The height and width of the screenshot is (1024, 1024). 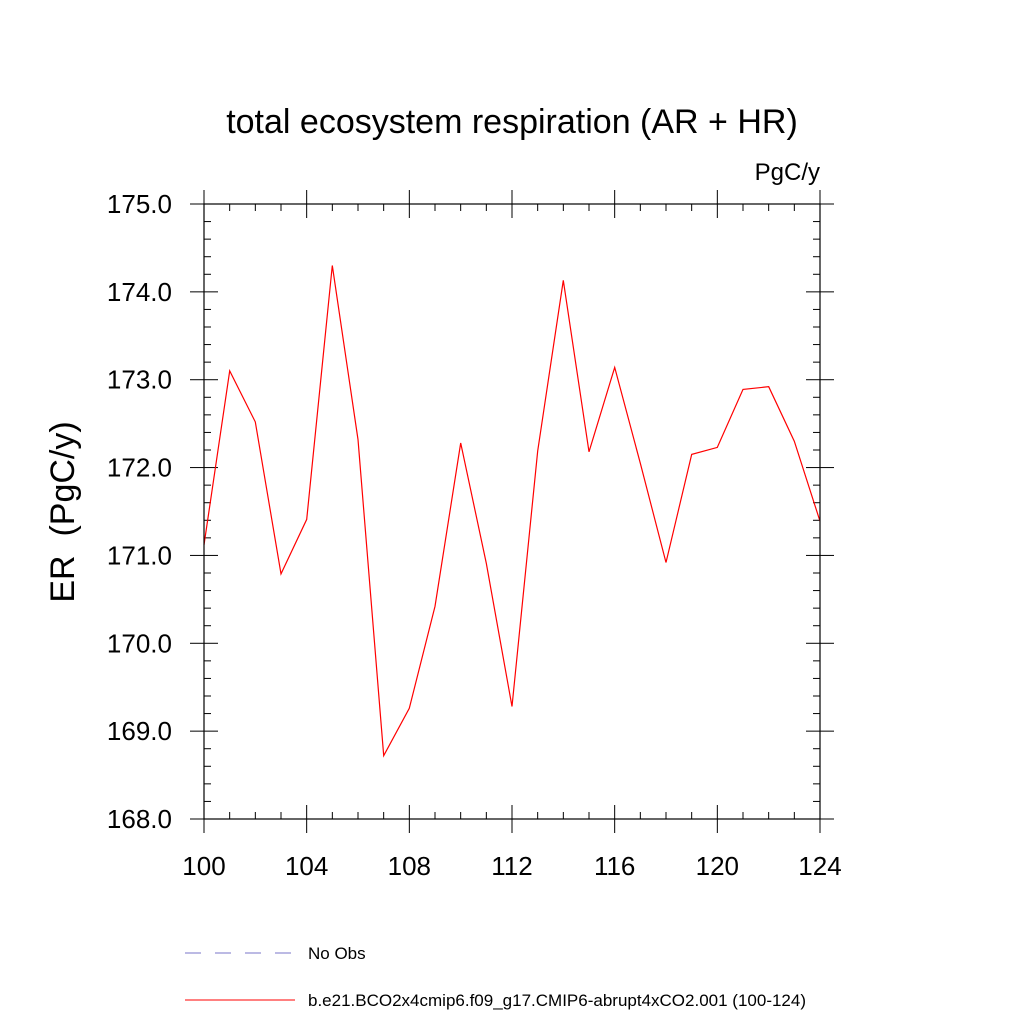 I want to click on y-tick-label: 175.0, so click(x=139, y=204).